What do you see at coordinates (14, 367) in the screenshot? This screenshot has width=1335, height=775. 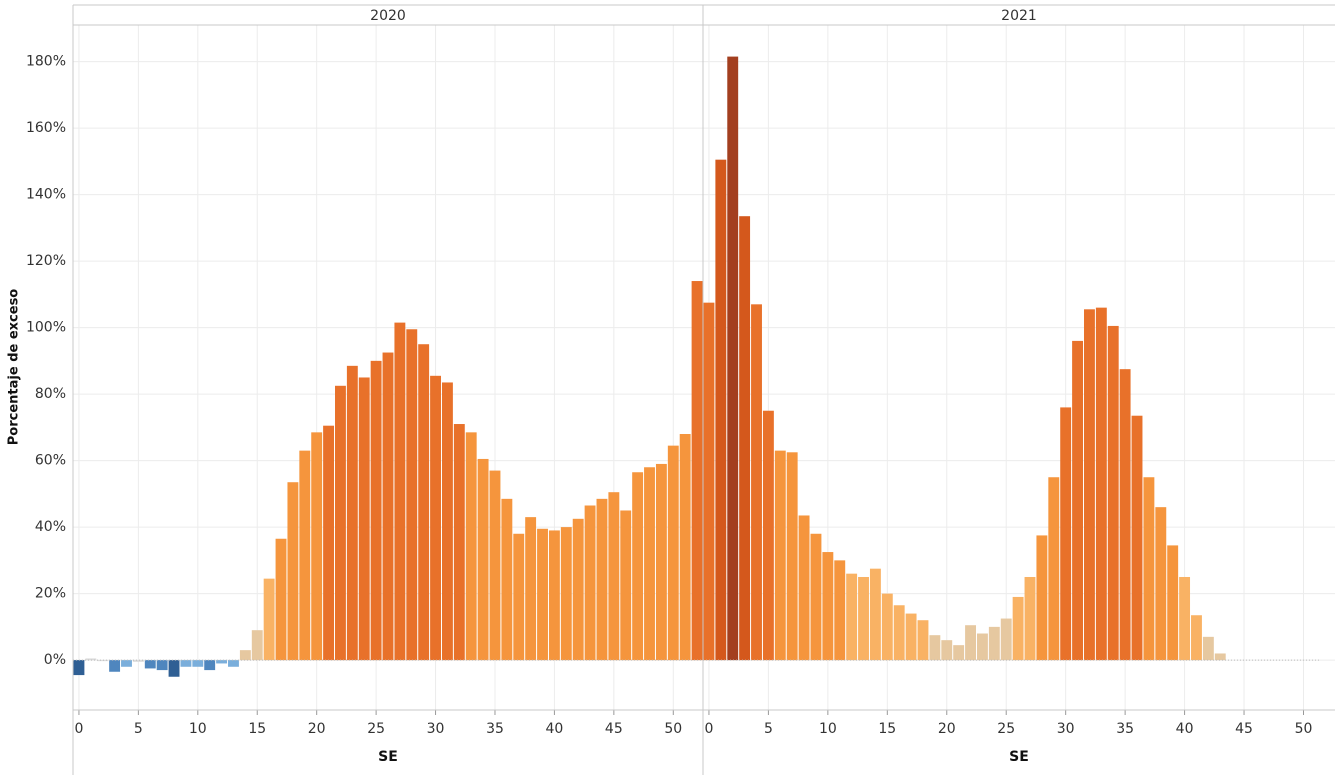 I see `y-axis-title: Porcentaje de exceso` at bounding box center [14, 367].